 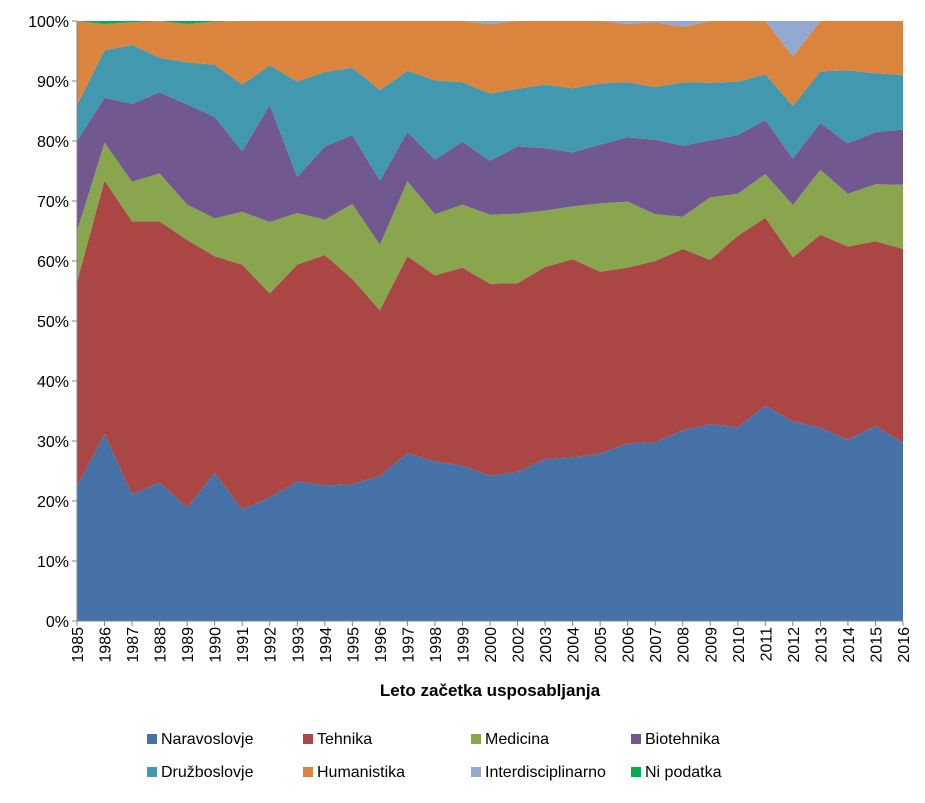 I want to click on x-tick-label: 1989, so click(x=188, y=645).